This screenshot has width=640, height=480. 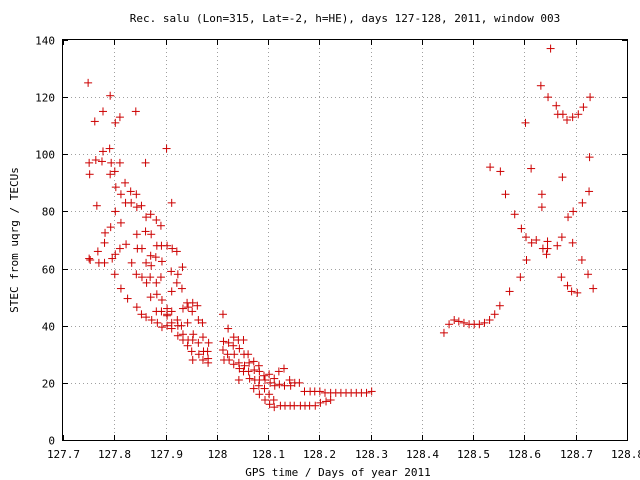 What do you see at coordinates (48, 384) in the screenshot?
I see `y-tick-label: 20` at bounding box center [48, 384].